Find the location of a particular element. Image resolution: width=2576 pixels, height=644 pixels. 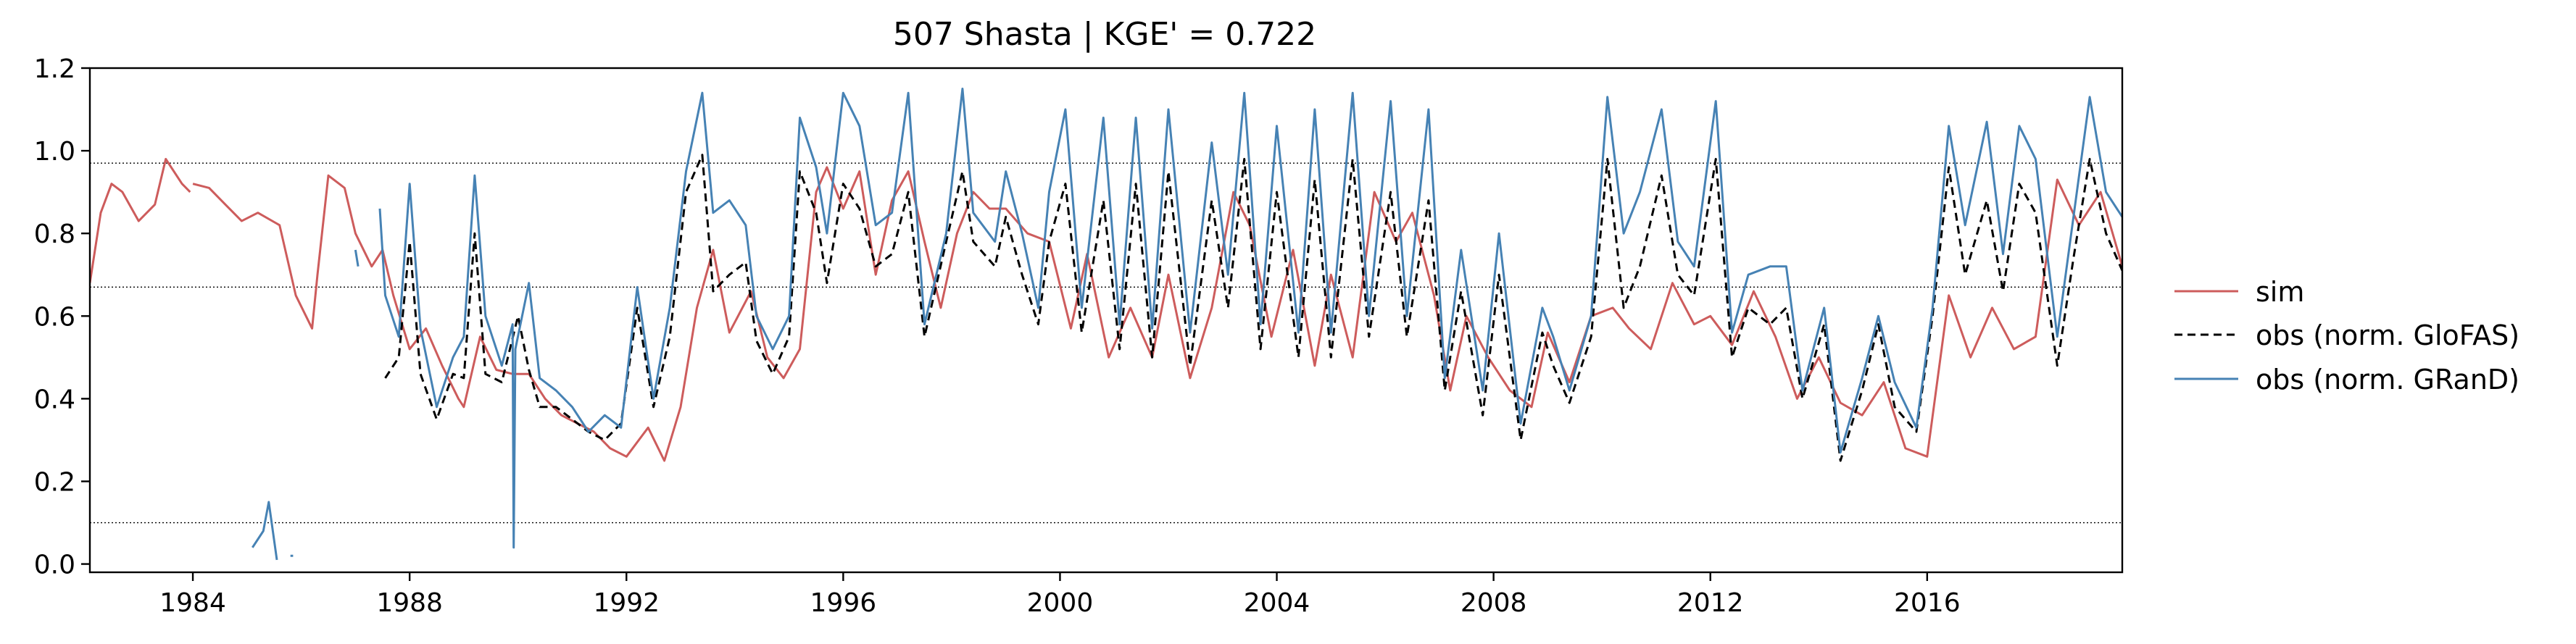

x-tick-label-2000: 2000 is located at coordinates (1060, 603).